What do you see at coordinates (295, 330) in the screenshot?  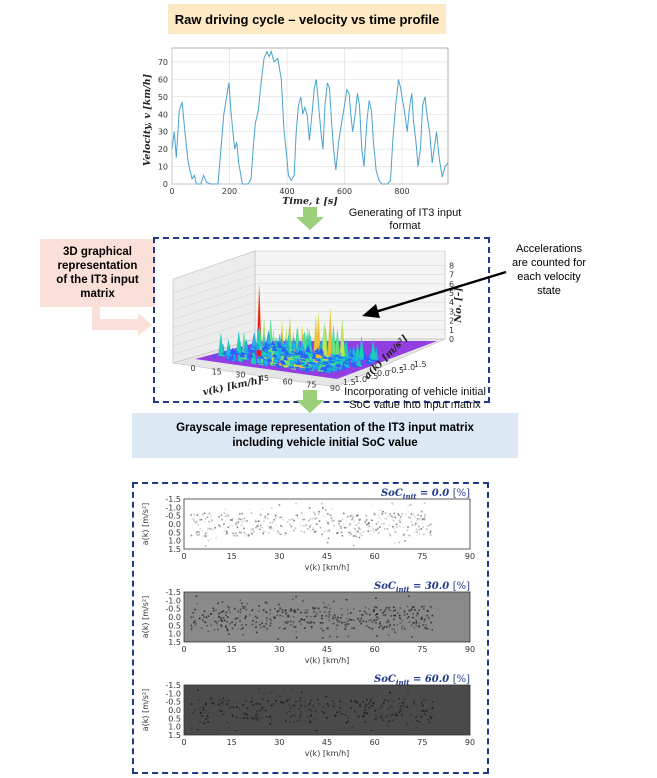 I see `surface-spikes` at bounding box center [295, 330].